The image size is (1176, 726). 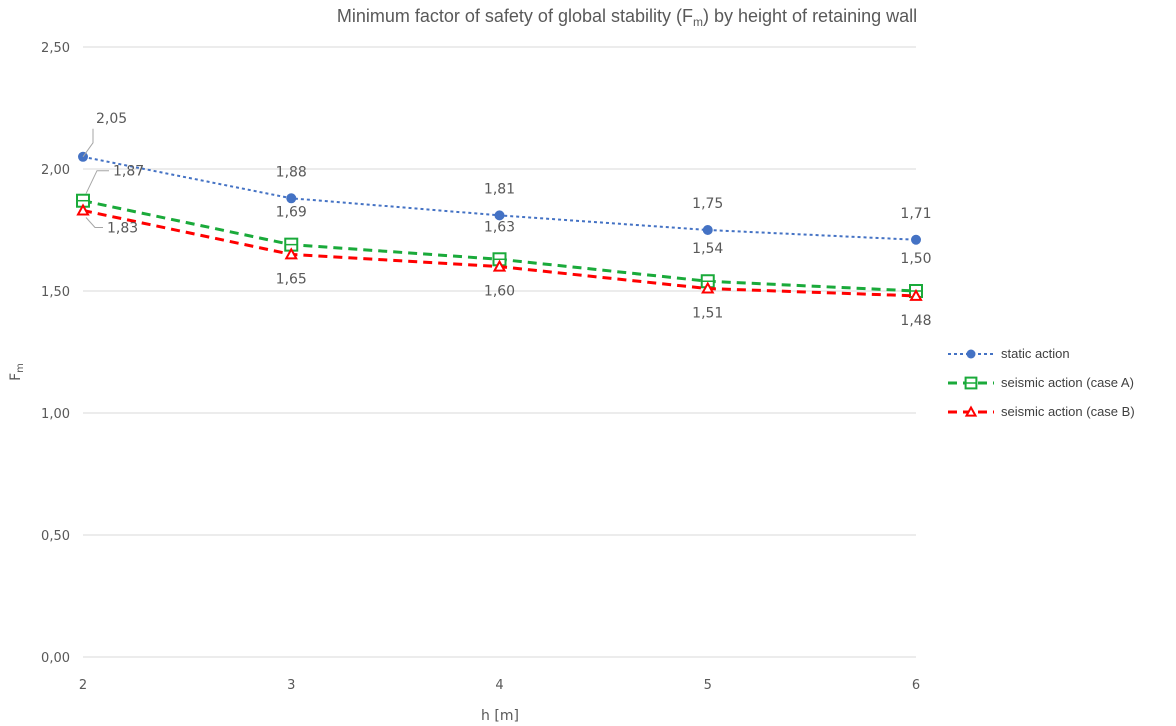 I want to click on y-axis-title: Fm, so click(x=17, y=372).